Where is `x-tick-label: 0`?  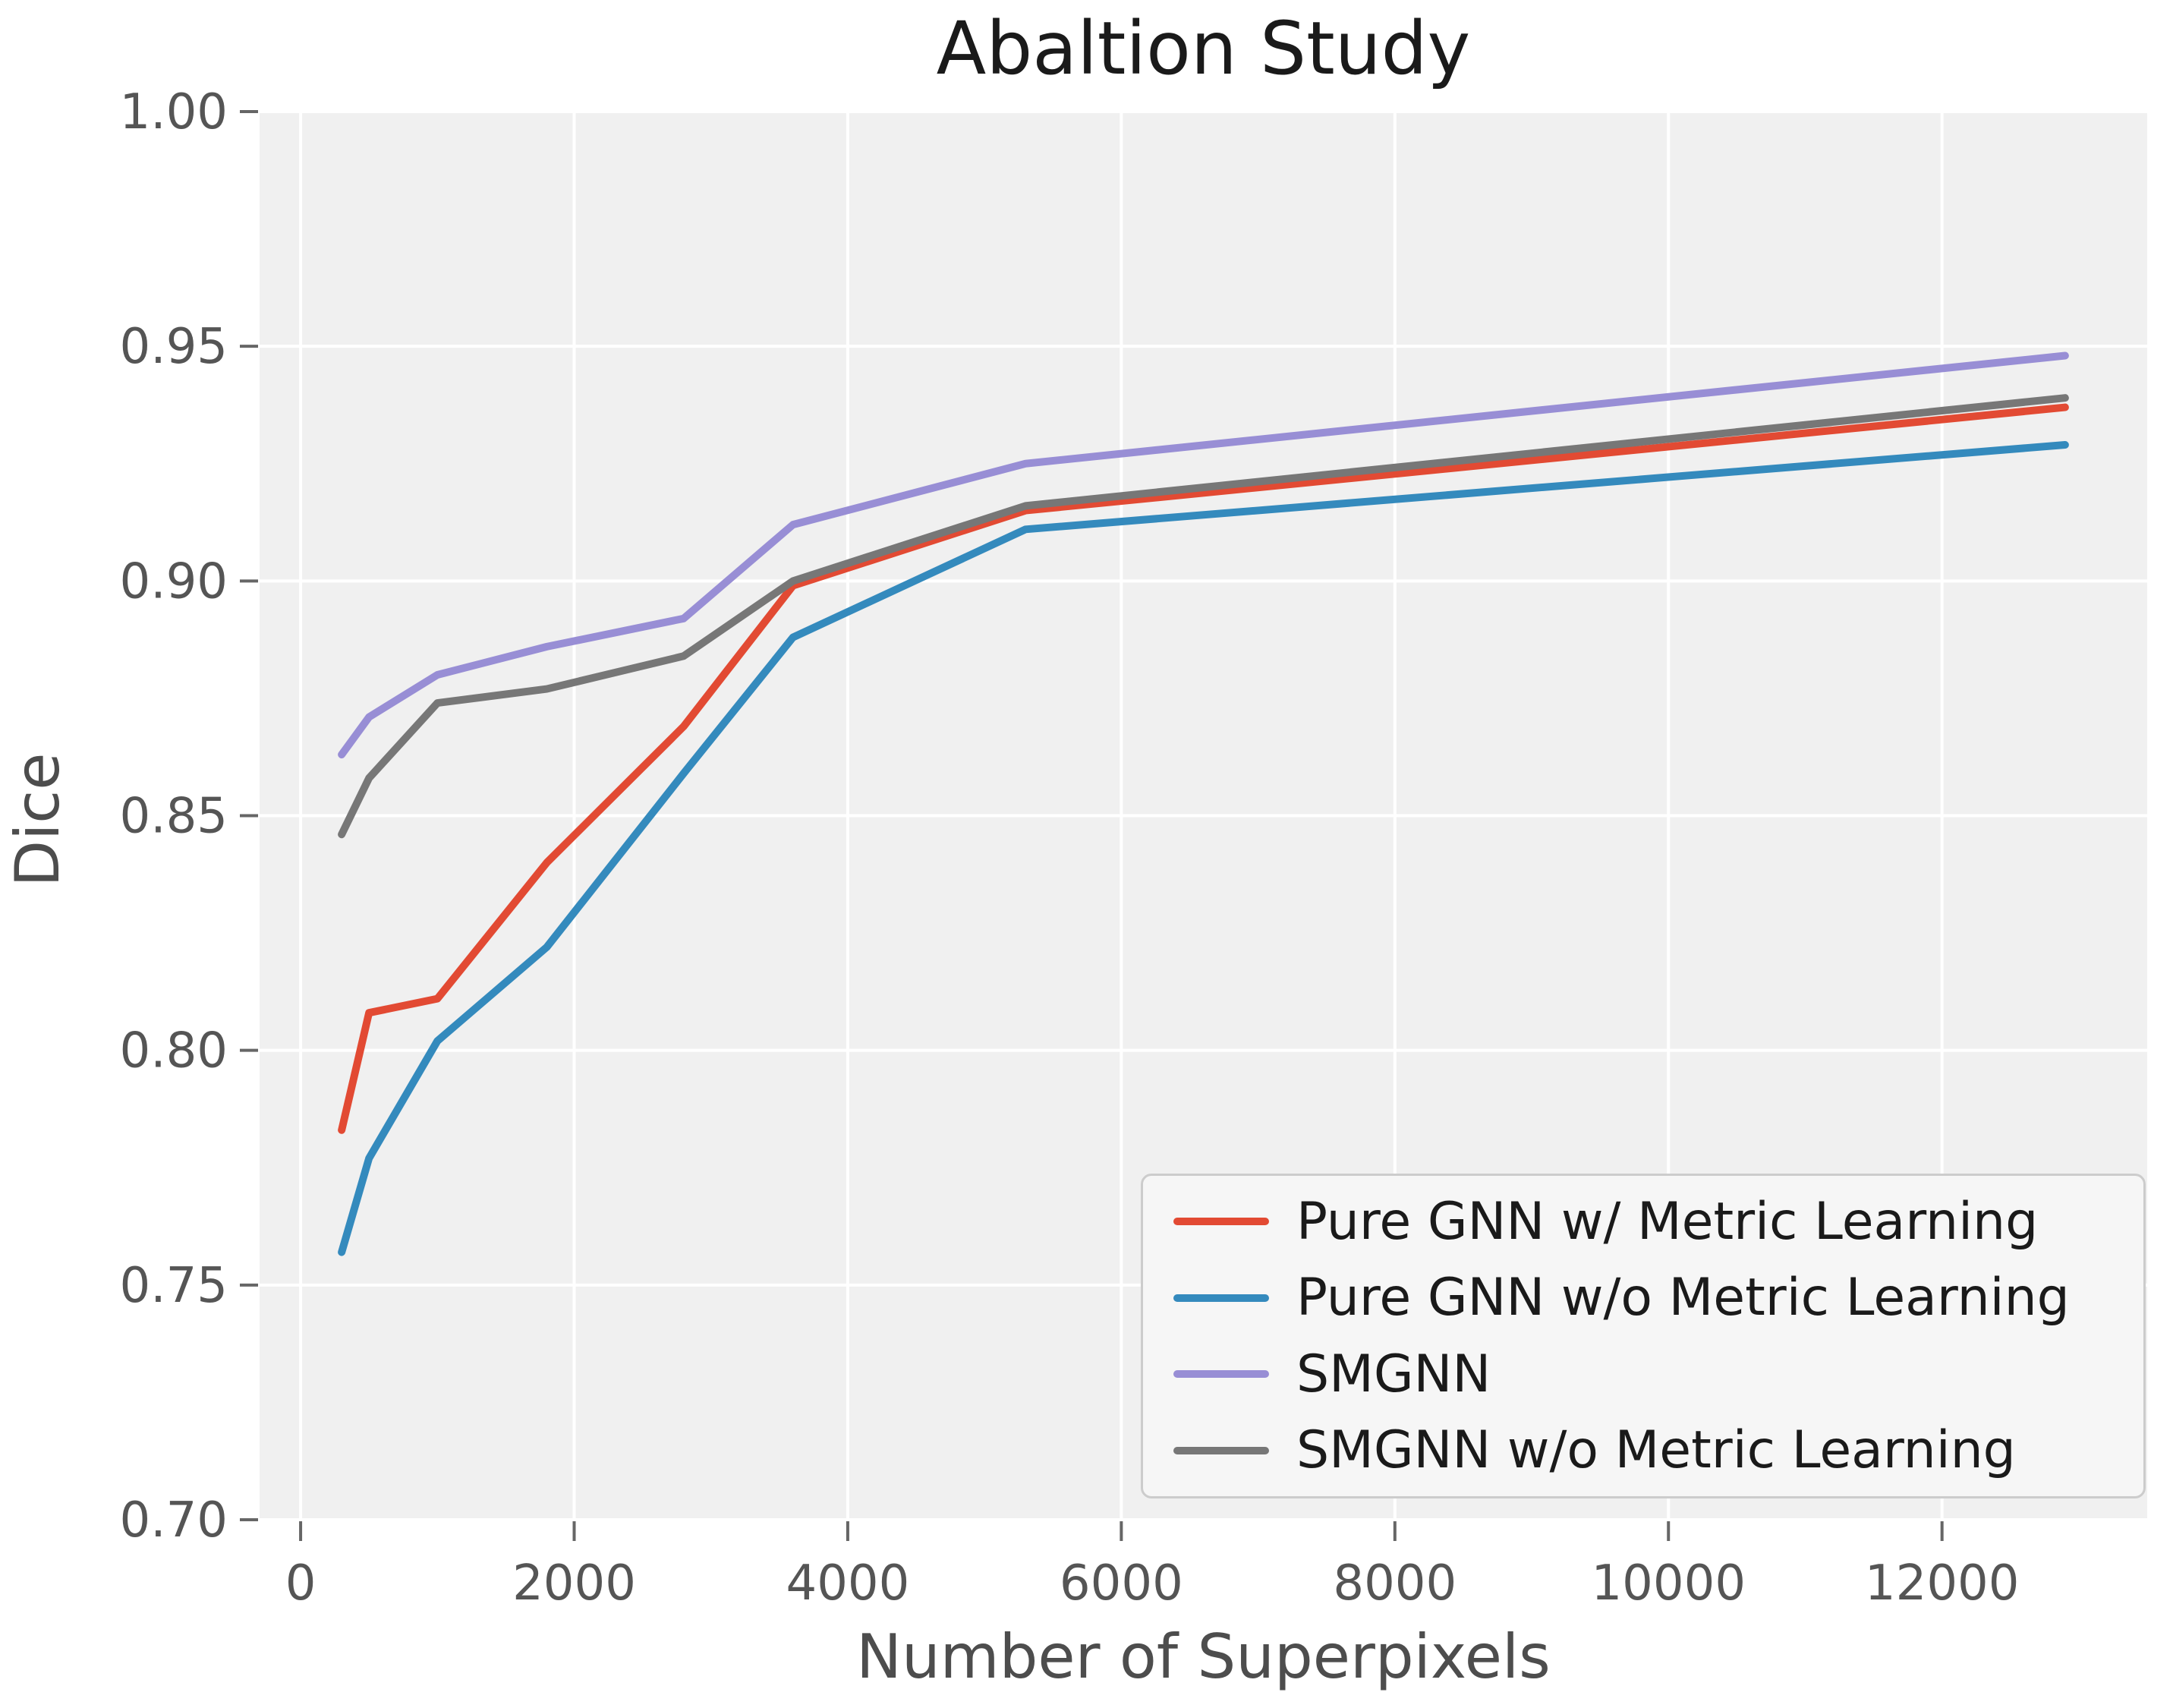
x-tick-label: 0 is located at coordinates (301, 1583).